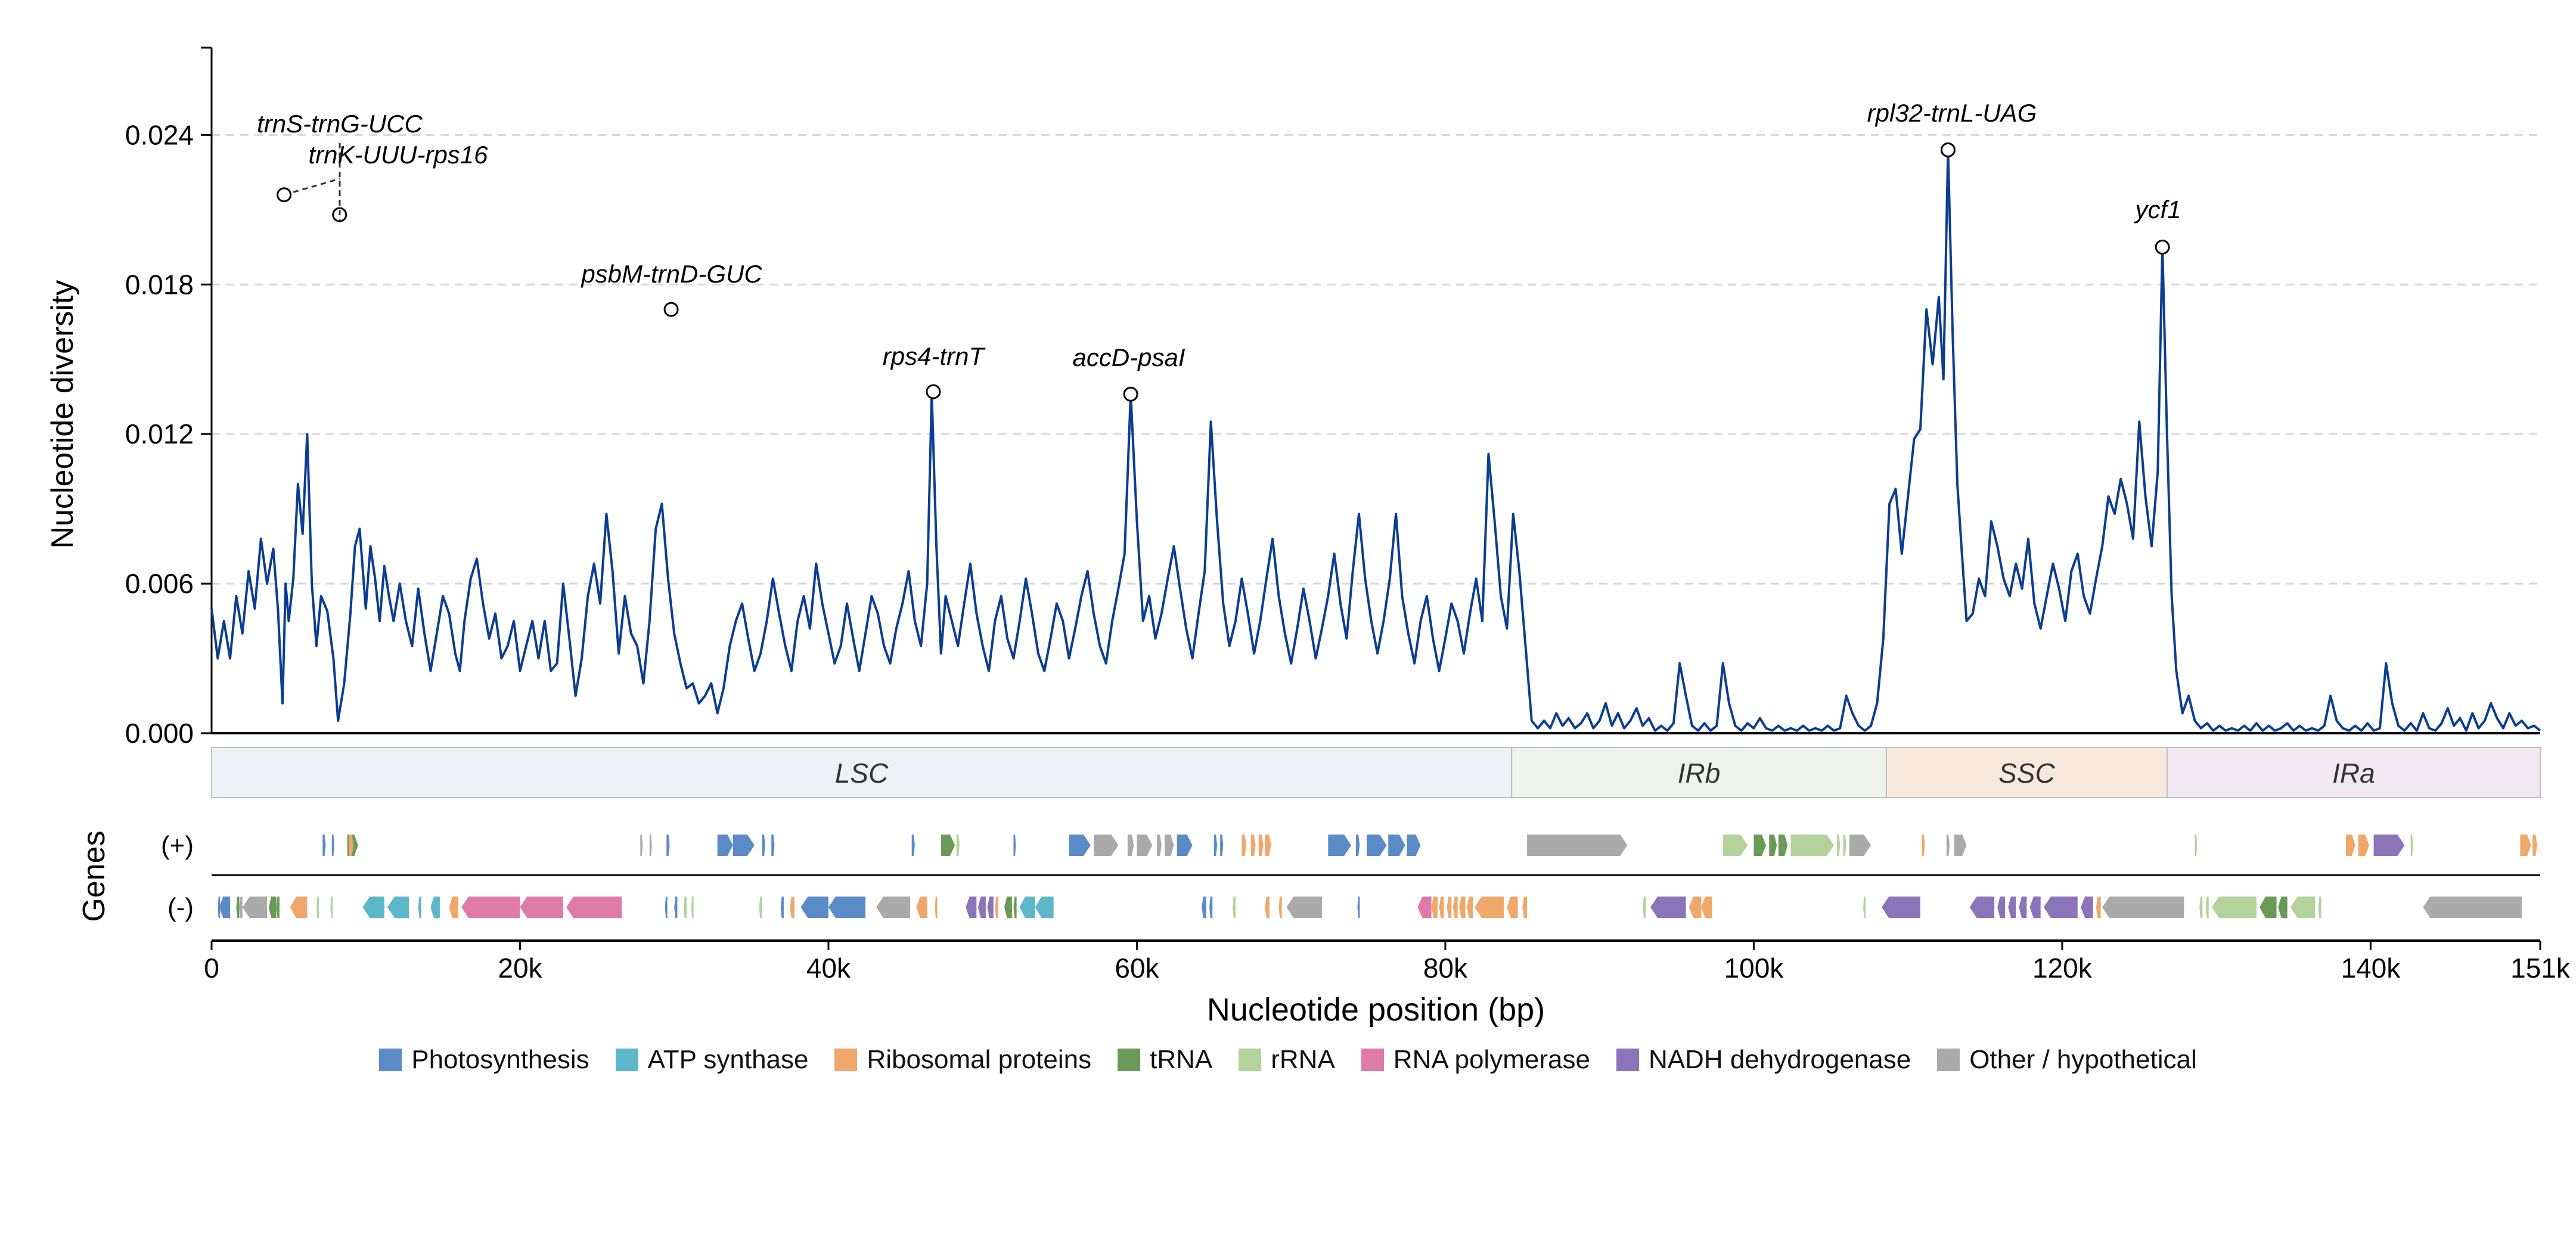 The width and height of the screenshot is (2576, 1253). I want to click on y-tick-label: 0.000, so click(160, 733).